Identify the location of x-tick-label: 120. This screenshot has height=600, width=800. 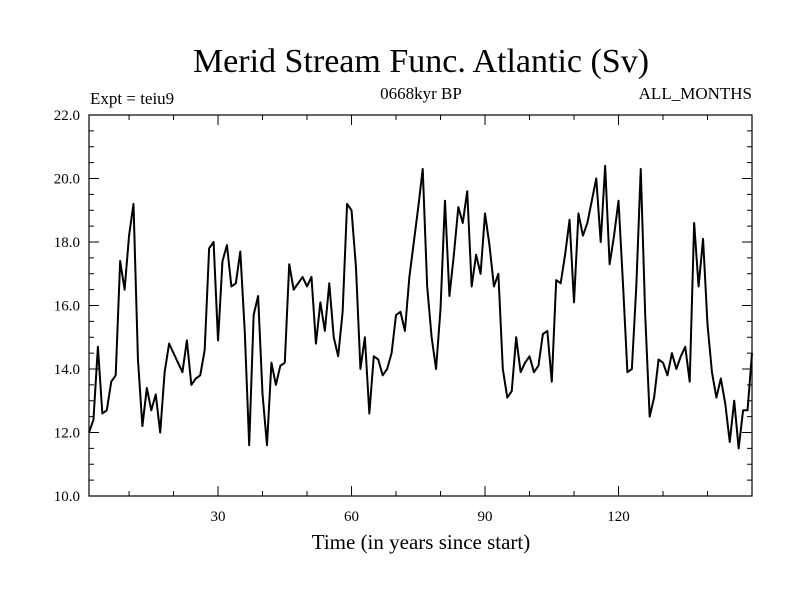
(618, 517).